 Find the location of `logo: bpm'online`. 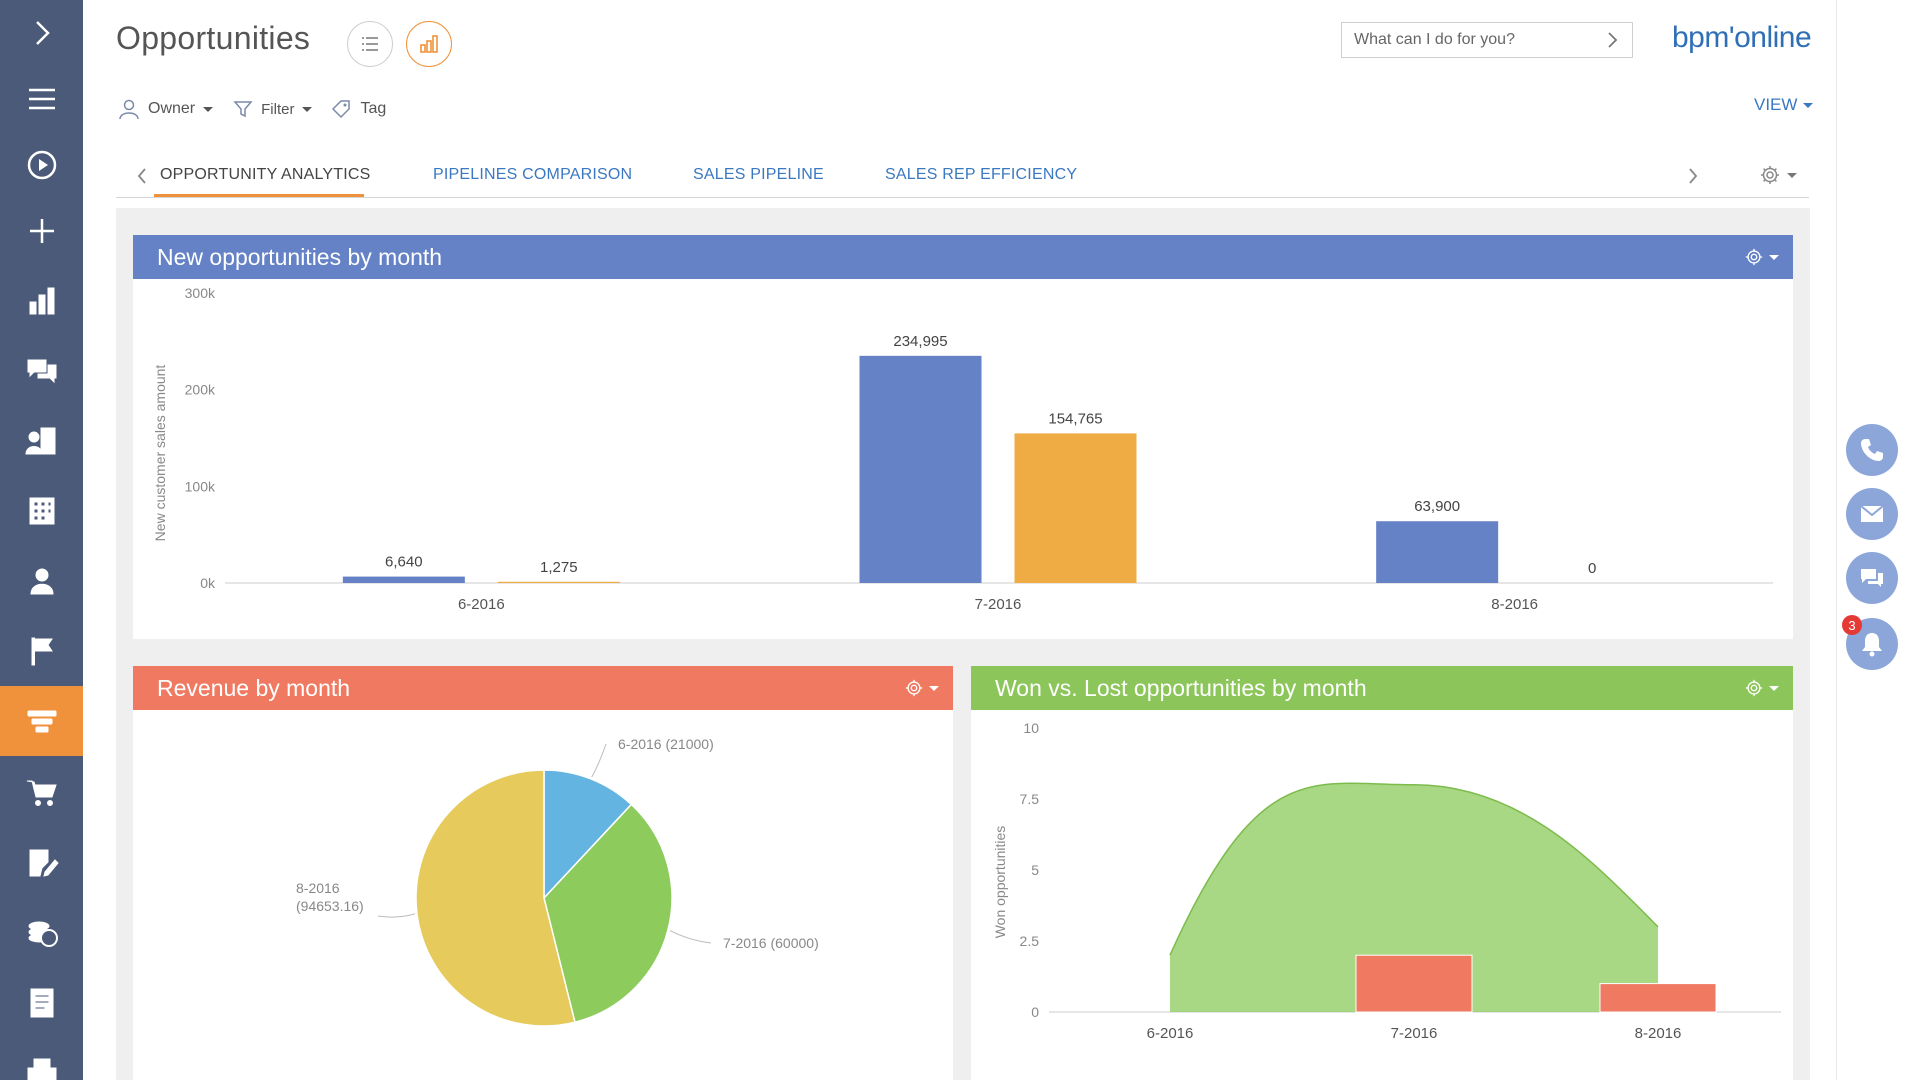

logo: bpm'online is located at coordinates (1742, 37).